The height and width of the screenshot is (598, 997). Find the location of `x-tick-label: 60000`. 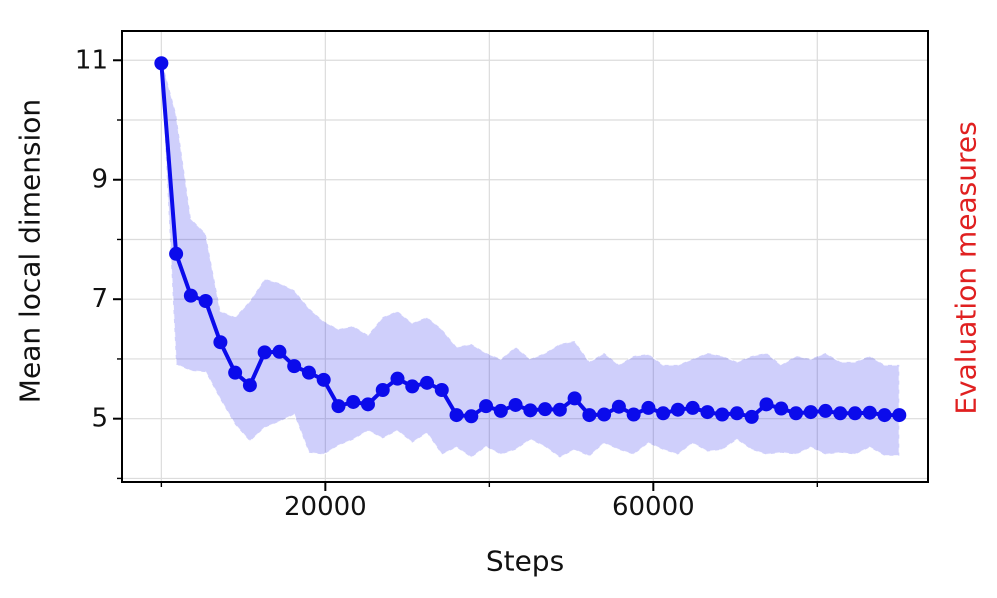

x-tick-label: 60000 is located at coordinates (653, 507).